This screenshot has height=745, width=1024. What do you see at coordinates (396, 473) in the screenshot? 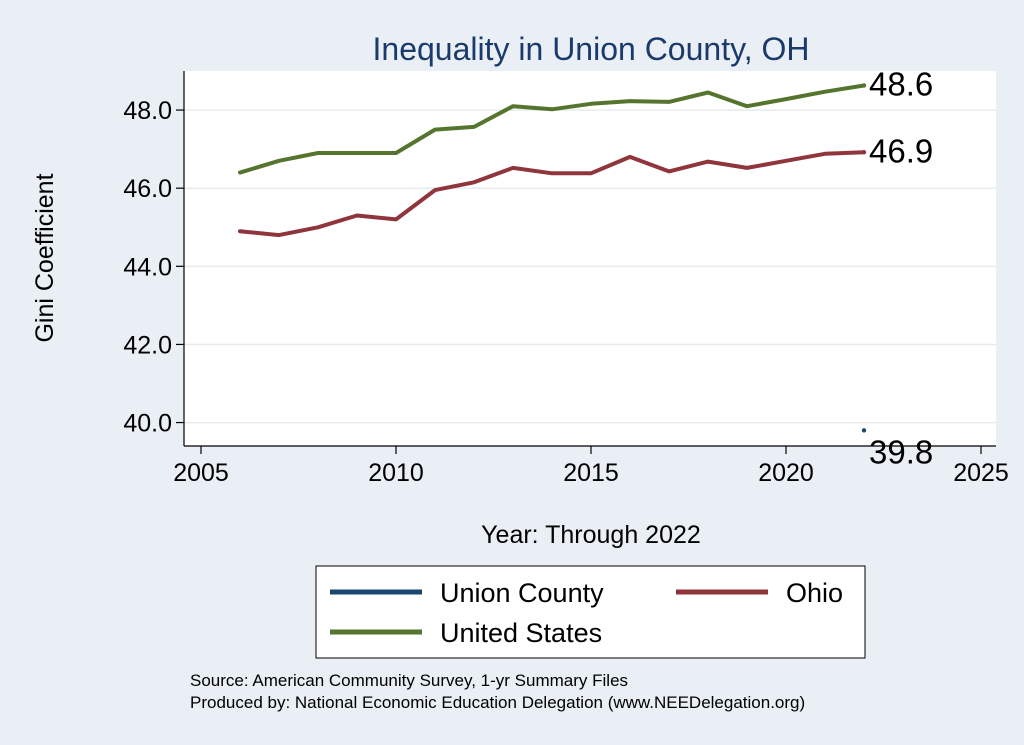
I see `x-tick-label: 2010` at bounding box center [396, 473].